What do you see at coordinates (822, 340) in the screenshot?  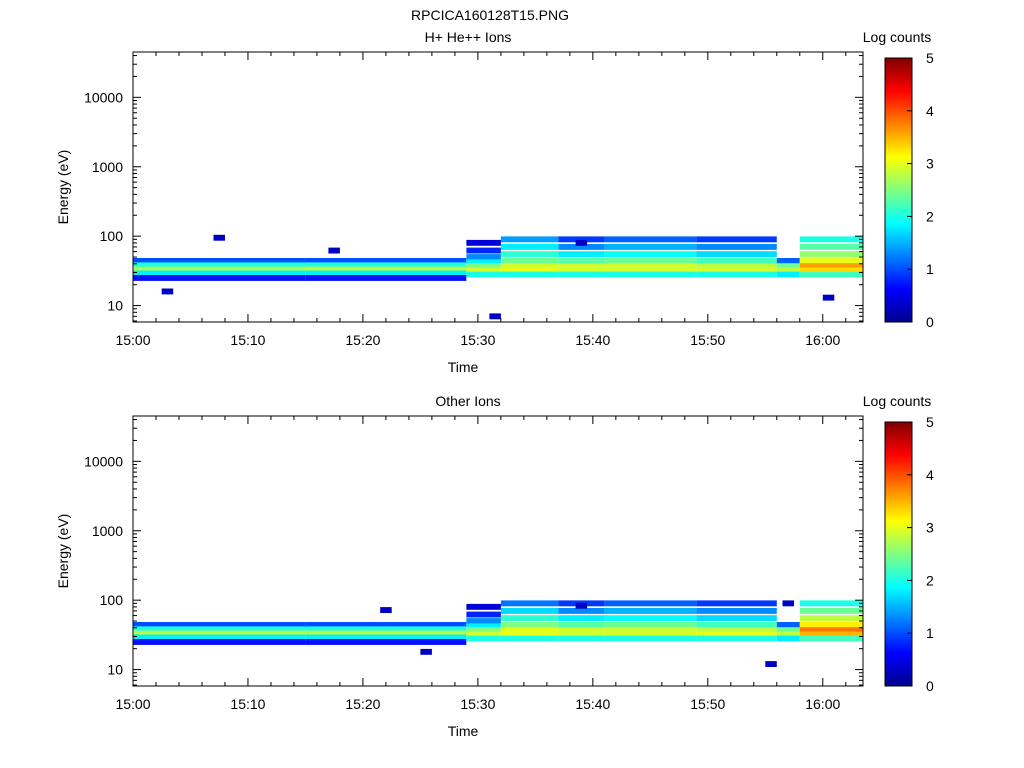 I see `x-tick-label: 16:00` at bounding box center [822, 340].